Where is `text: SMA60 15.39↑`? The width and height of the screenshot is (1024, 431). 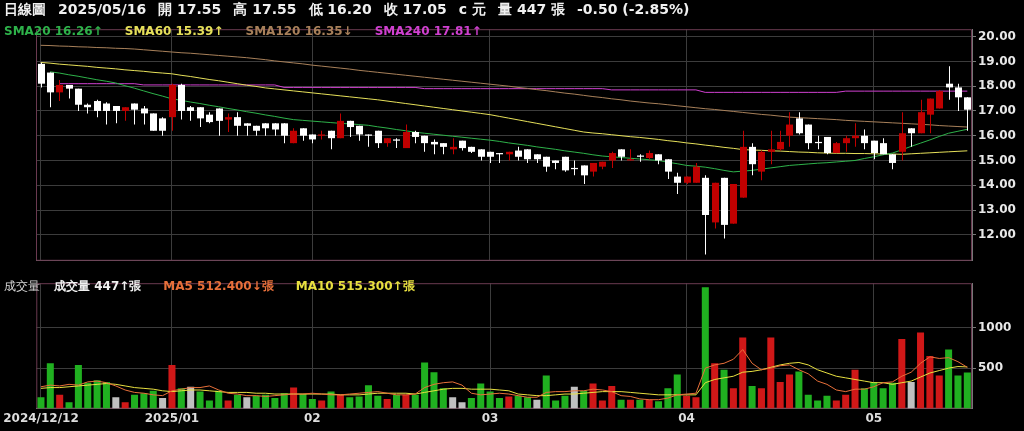
text: SMA60 15.39↑ is located at coordinates (174, 31).